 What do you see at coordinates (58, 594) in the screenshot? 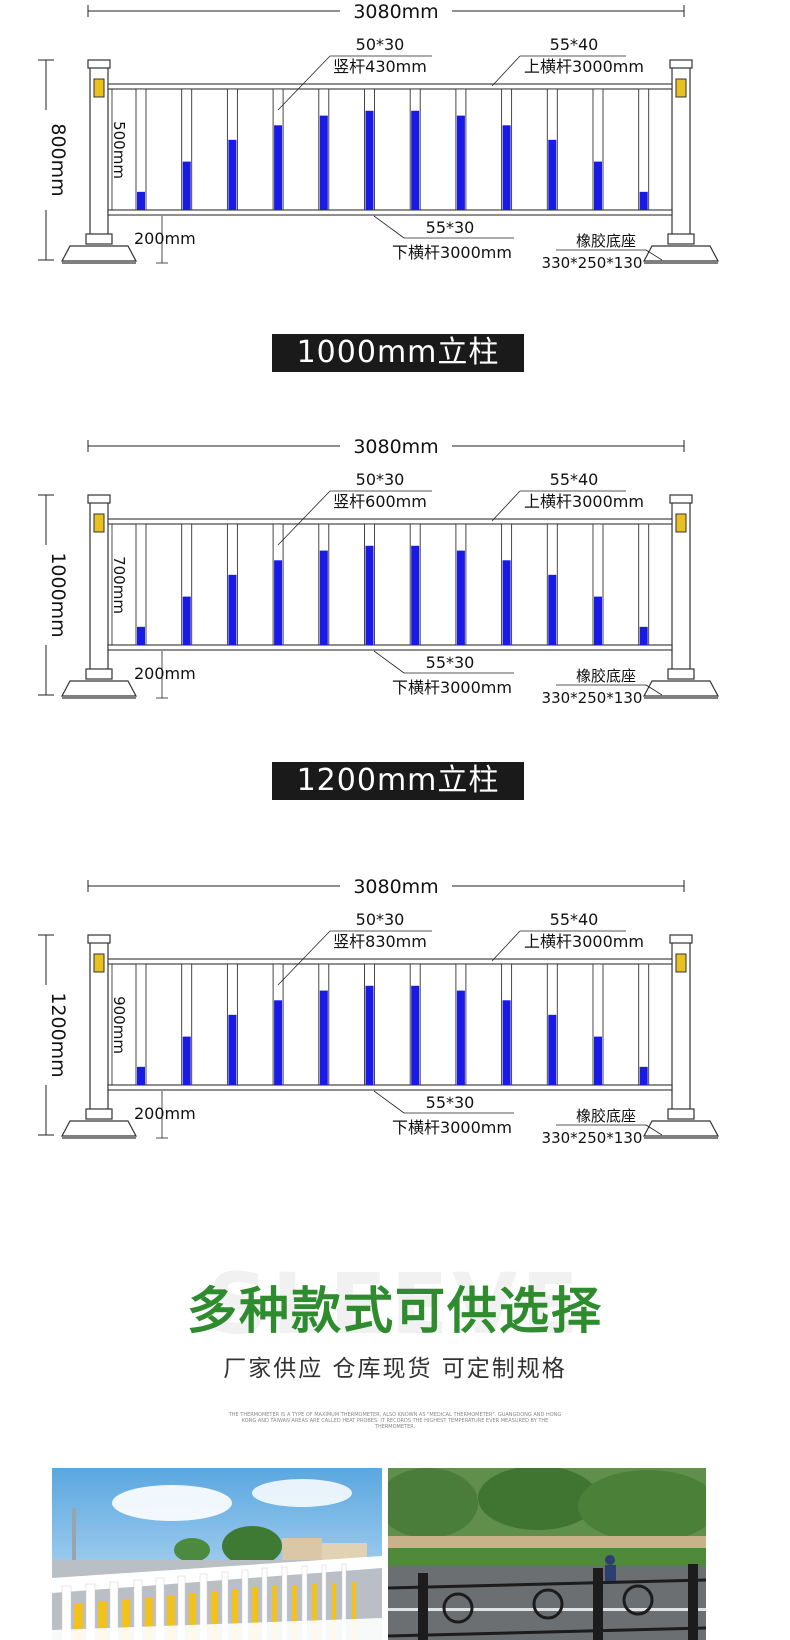
I see `height-label: 1000mm` at bounding box center [58, 594].